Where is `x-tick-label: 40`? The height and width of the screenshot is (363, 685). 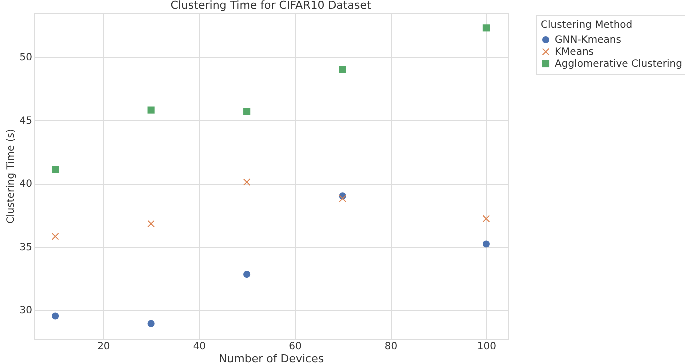
x-tick-label: 40 is located at coordinates (199, 347).